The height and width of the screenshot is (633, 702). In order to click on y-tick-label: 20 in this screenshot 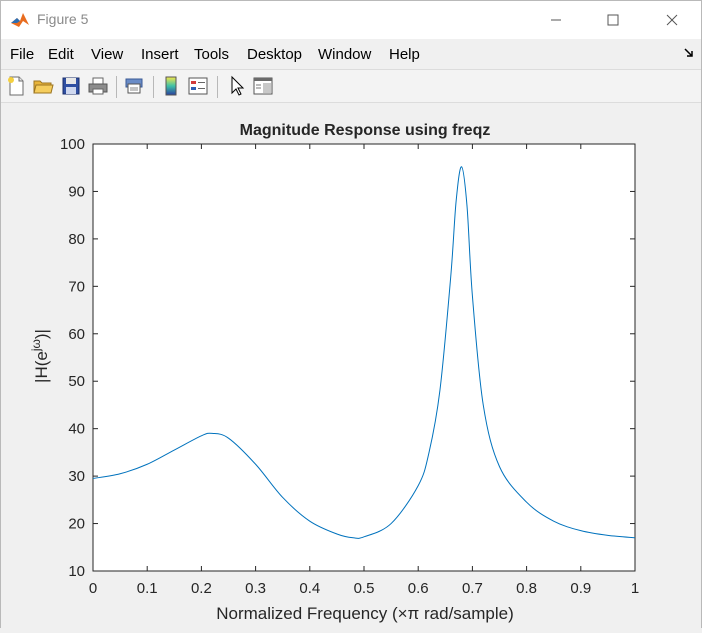, I will do `click(76, 524)`.